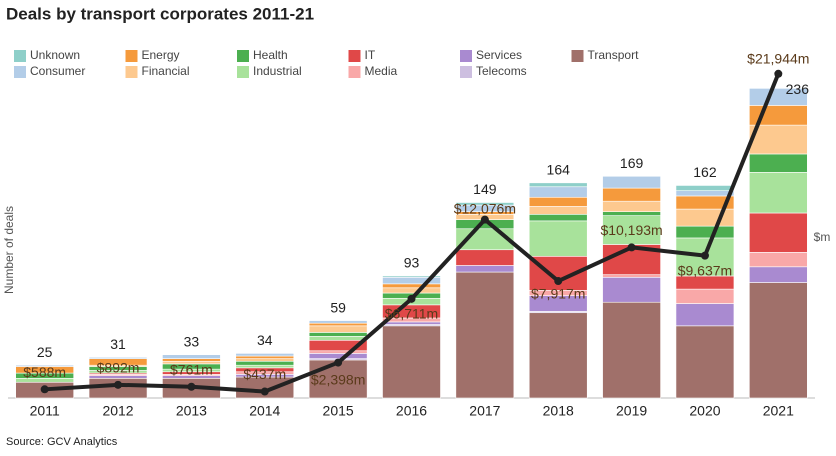 Image resolution: width=836 pixels, height=456 pixels. What do you see at coordinates (705, 172) in the screenshot?
I see `total-label: 162` at bounding box center [705, 172].